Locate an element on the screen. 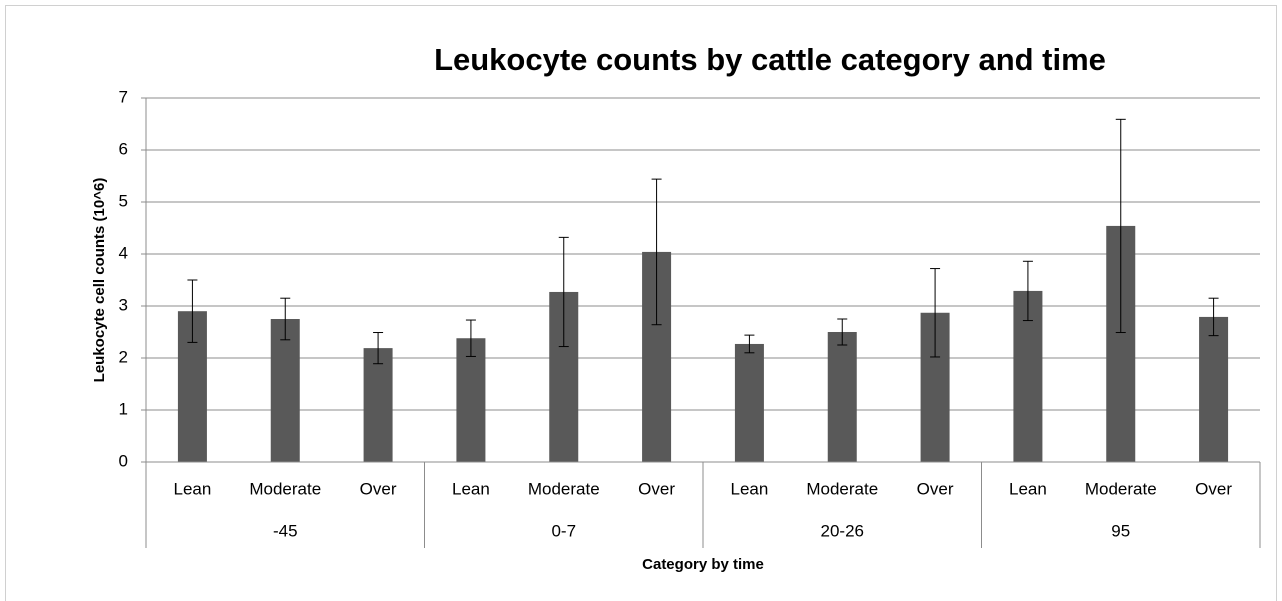  group-label: -45 is located at coordinates (285, 530).